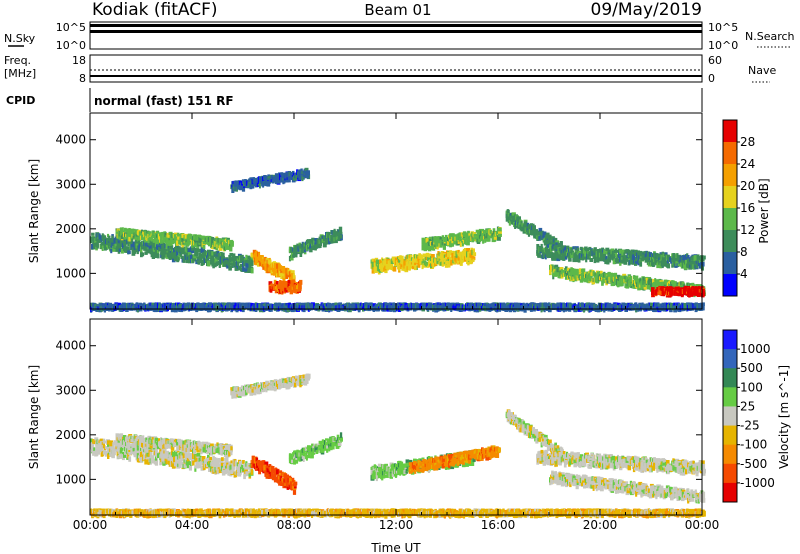  What do you see at coordinates (17, 60) in the screenshot?
I see `freq-label-line1: Freq.` at bounding box center [17, 60].